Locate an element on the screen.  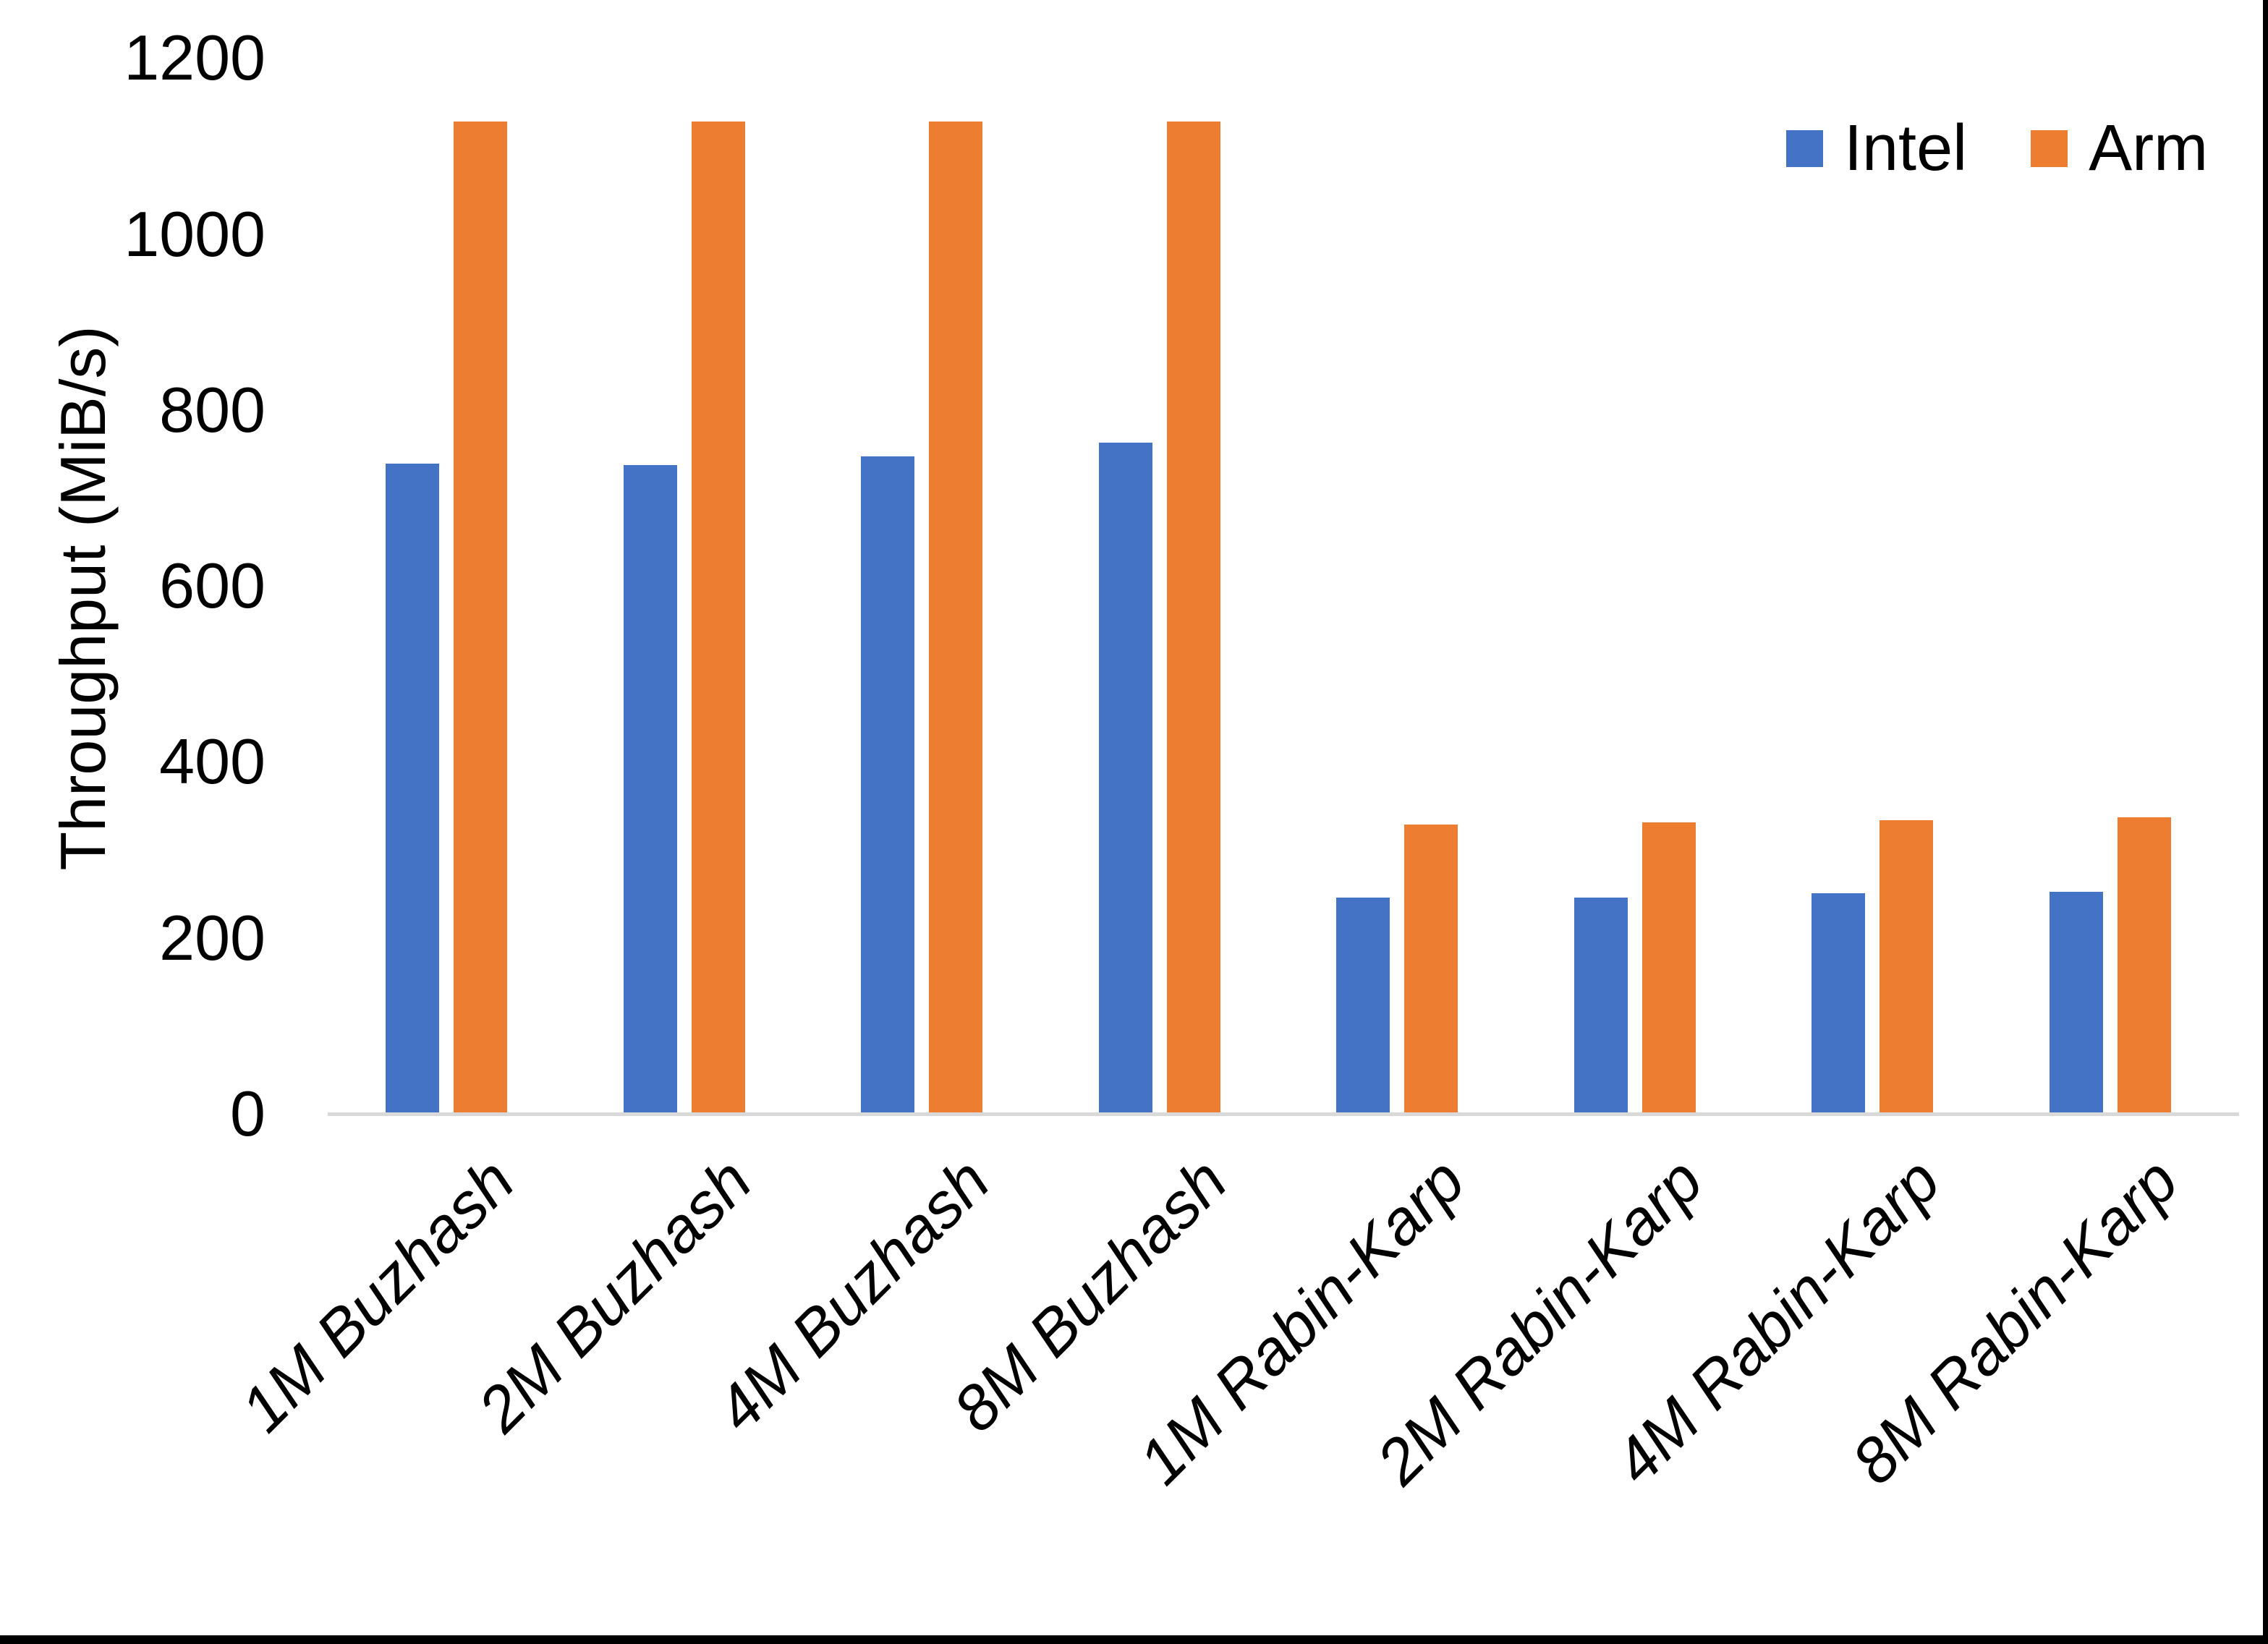
legend-label-arm: Arm is located at coordinates (2149, 148).